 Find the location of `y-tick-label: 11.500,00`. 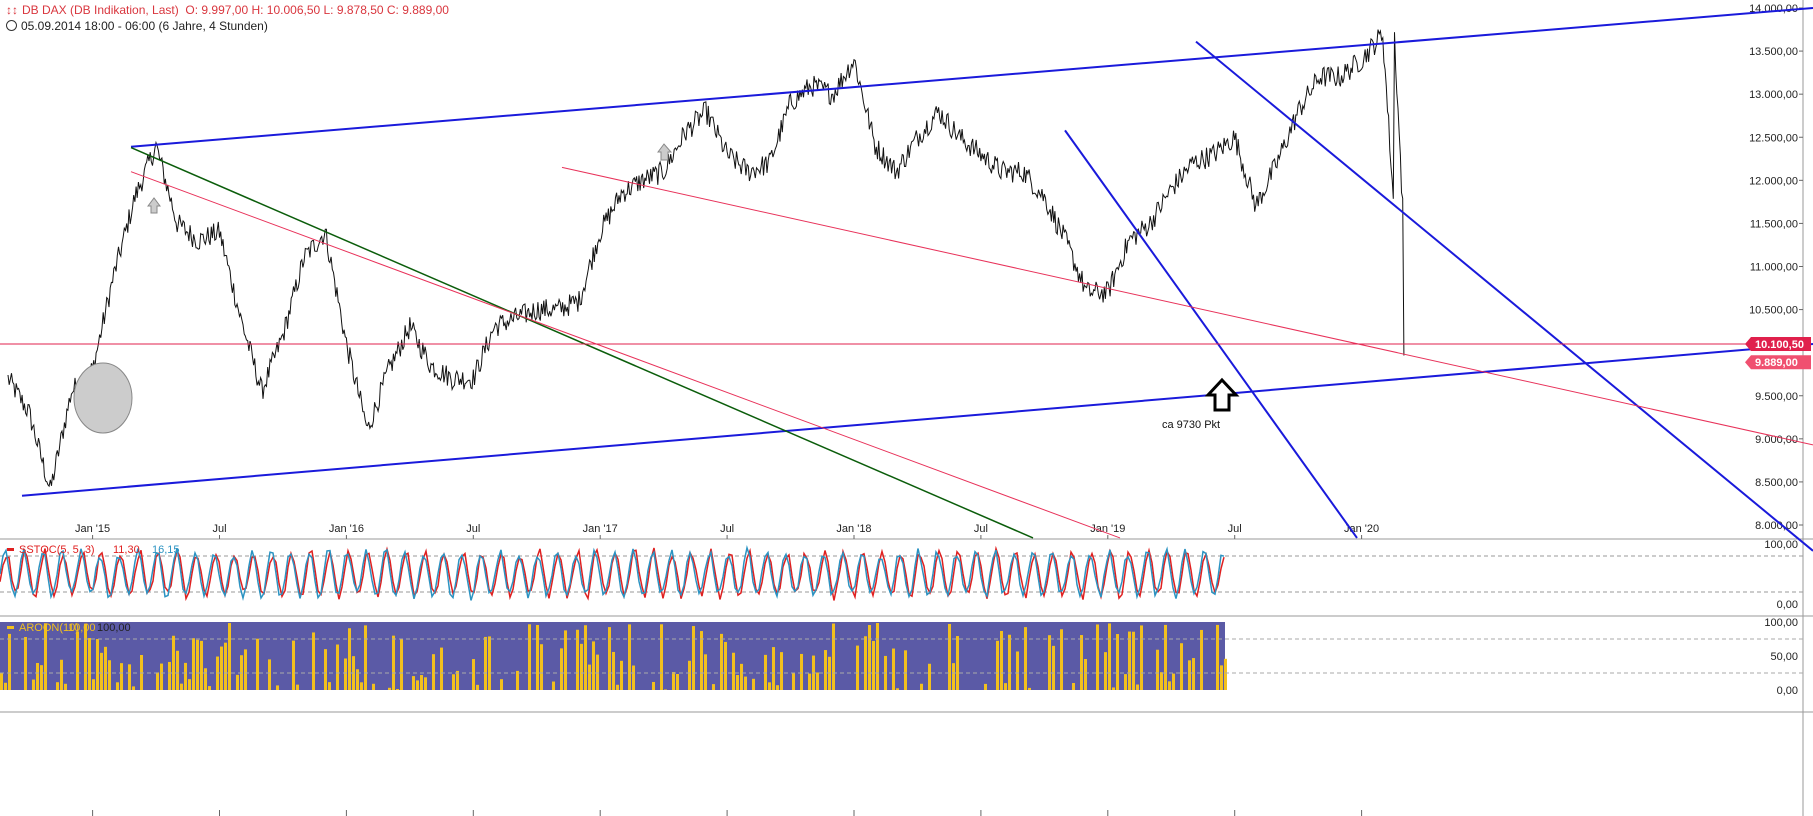

y-tick-label: 11.500,00 is located at coordinates (1774, 224).